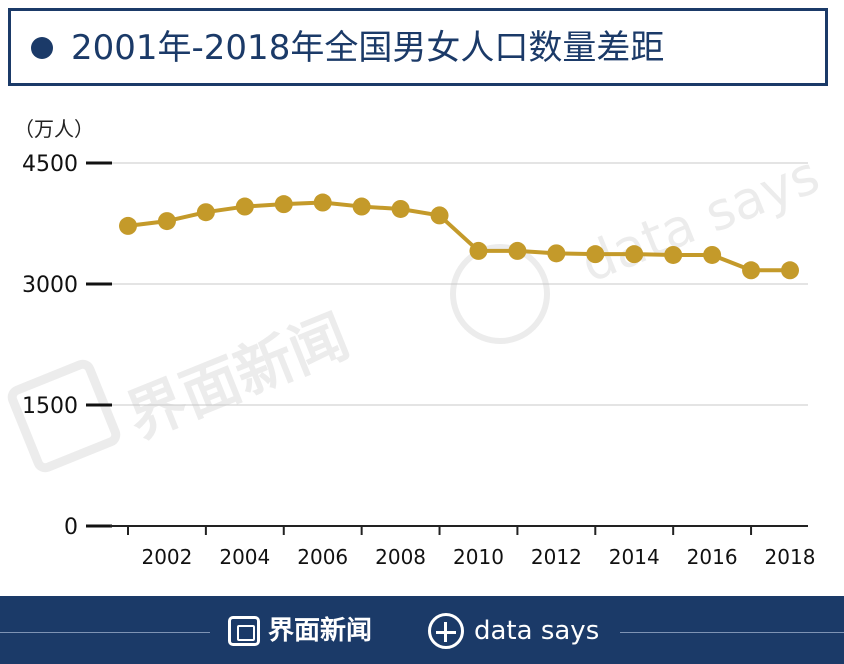  What do you see at coordinates (712, 557) in the screenshot?
I see `x-tick-label: 2016` at bounding box center [712, 557].